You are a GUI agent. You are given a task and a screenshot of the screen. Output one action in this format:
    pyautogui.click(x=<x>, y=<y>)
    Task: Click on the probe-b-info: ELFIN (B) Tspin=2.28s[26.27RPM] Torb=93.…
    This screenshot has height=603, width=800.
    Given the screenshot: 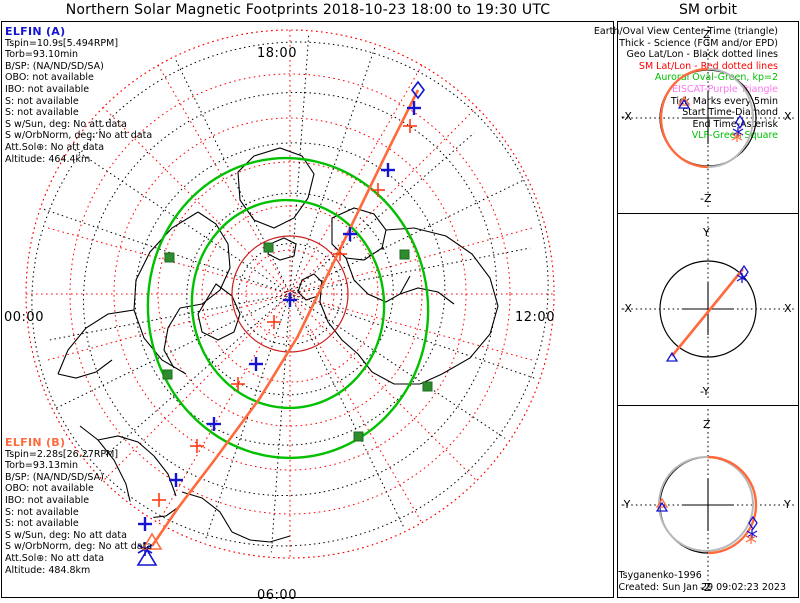 What is the action you would take?
    pyautogui.click(x=78, y=506)
    